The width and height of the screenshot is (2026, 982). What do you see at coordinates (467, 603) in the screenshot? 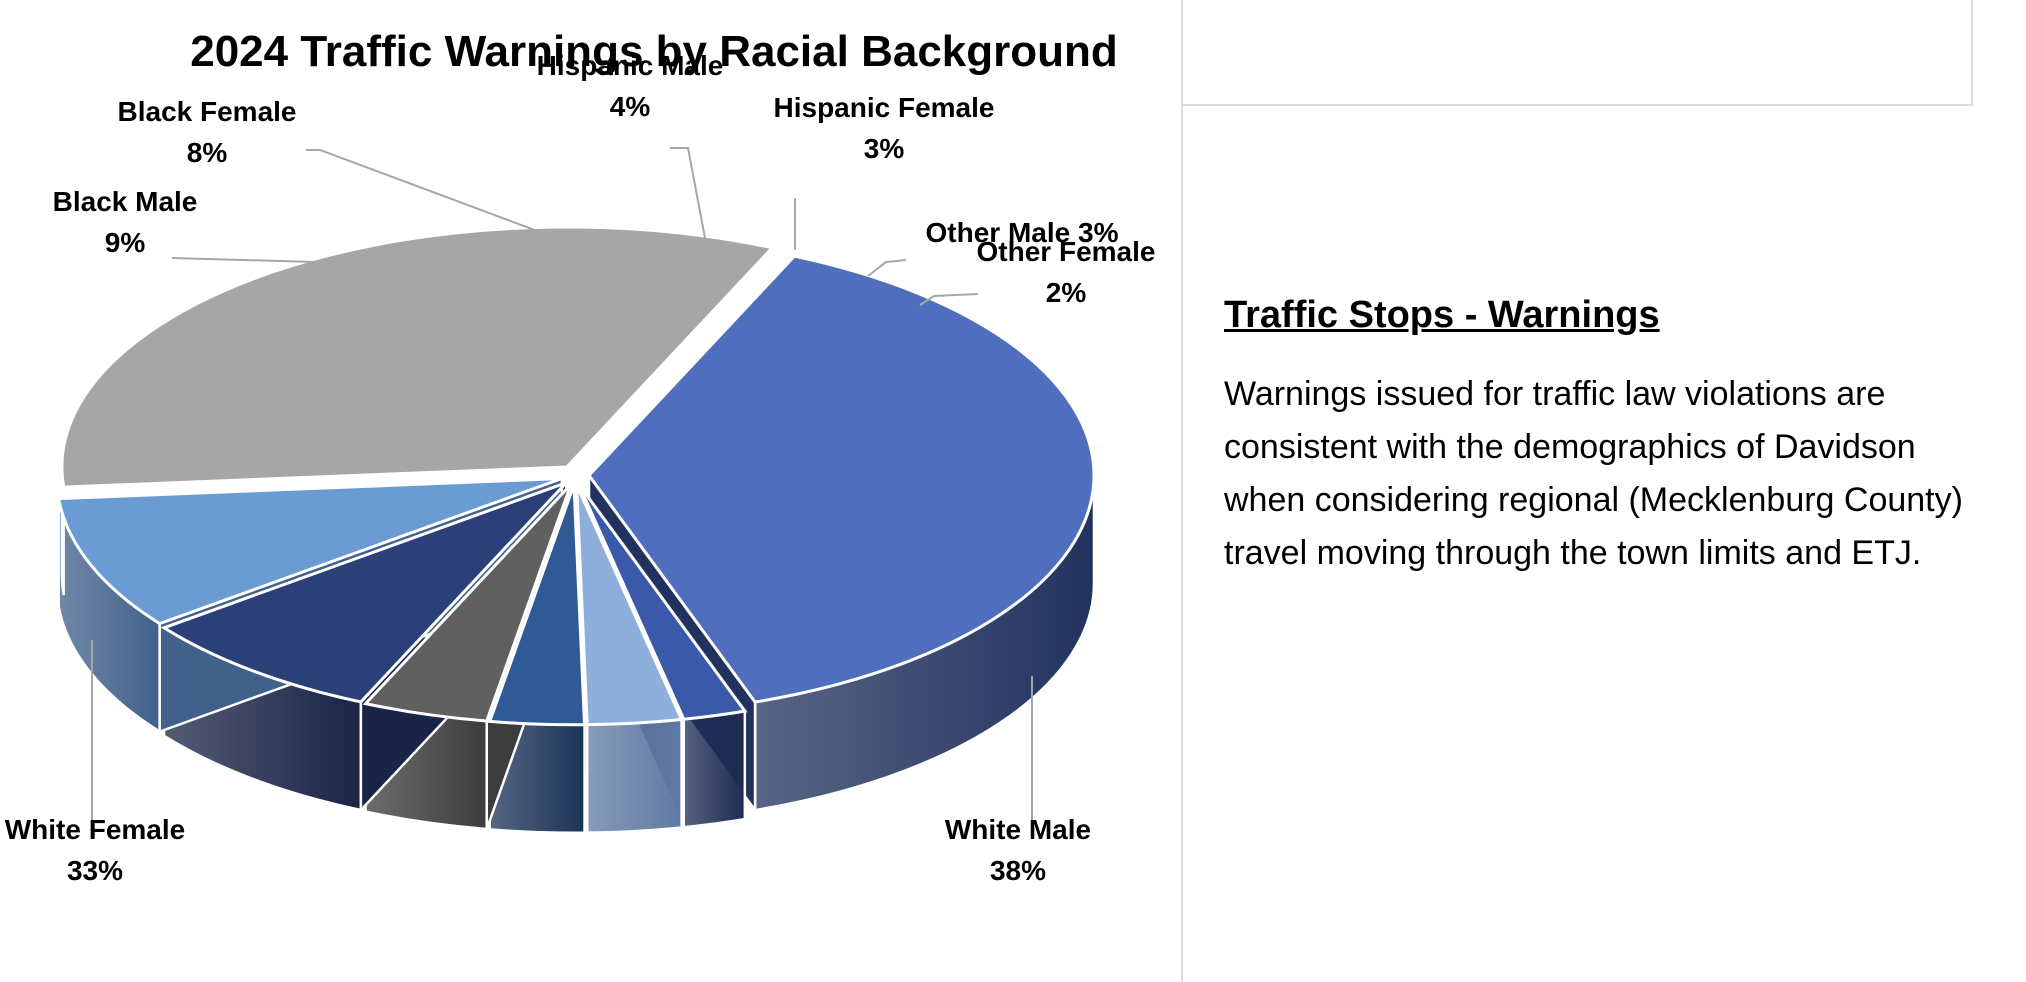
I see `slice-hispanic-male` at bounding box center [467, 603].